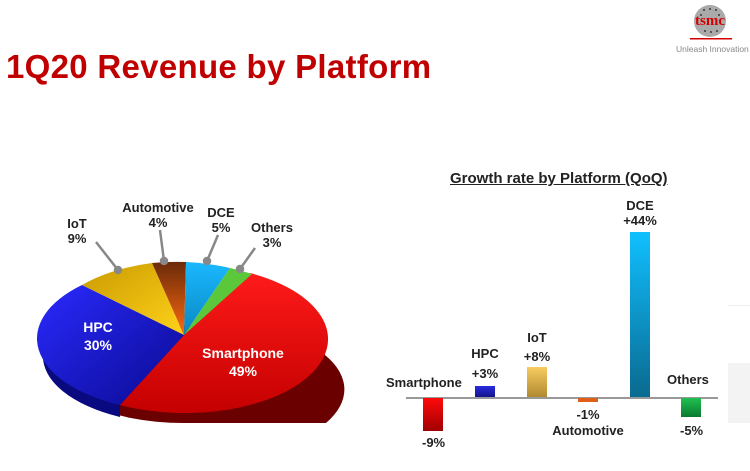 Image resolution: width=750 pixels, height=471 pixels. I want to click on bar-label-others-name: Others, so click(688, 379).